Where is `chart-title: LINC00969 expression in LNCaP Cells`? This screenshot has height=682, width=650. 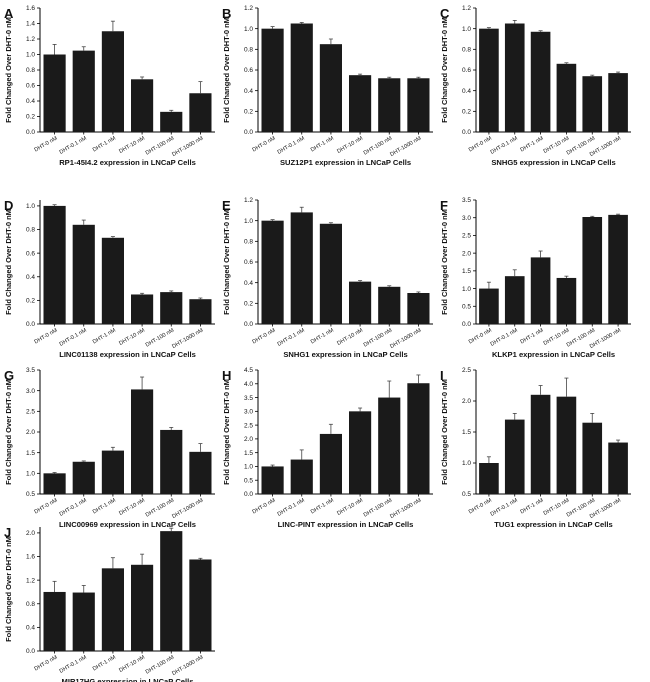
chart-title: LINC00969 expression in LNCaP Cells is located at coordinates (127, 524).